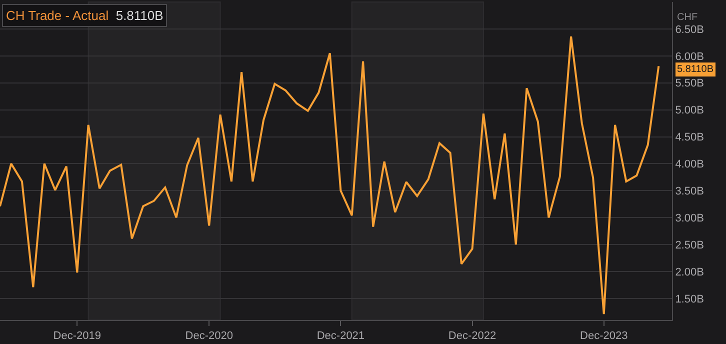 This screenshot has height=344, width=726. Describe the element at coordinates (340, 336) in the screenshot. I see `x-tick-label: Dec-2021` at that location.